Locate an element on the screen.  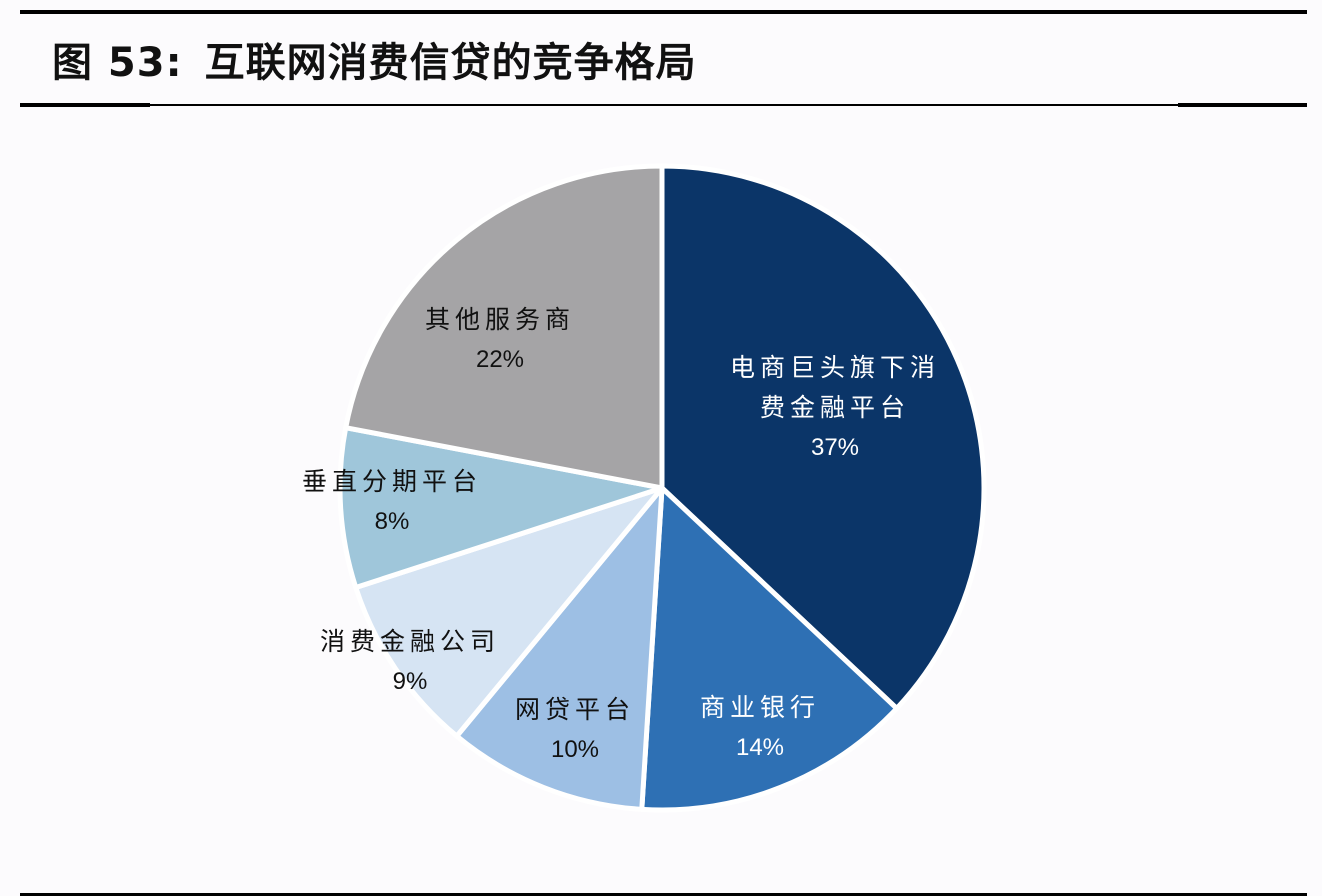
slice-value: 37% is located at coordinates (835, 447).